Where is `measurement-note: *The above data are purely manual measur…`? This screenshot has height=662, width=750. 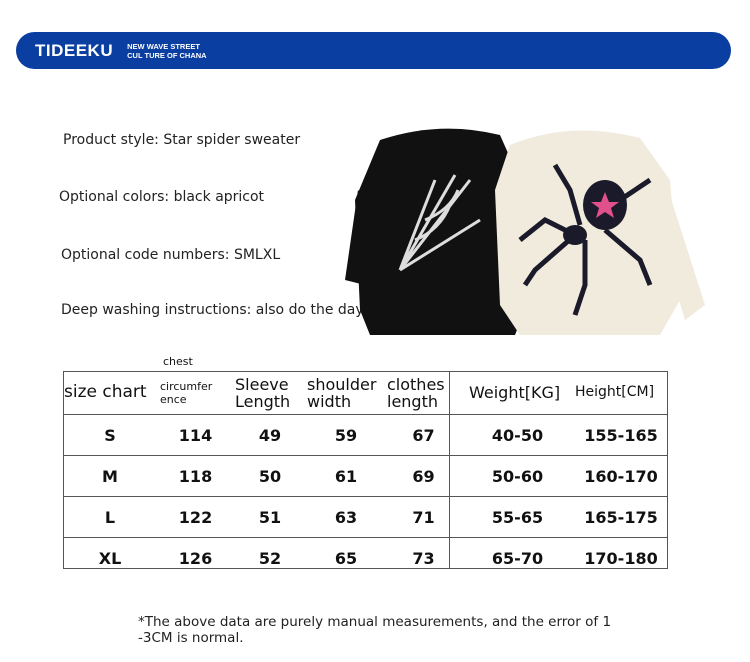 measurement-note: *The above data are purely manual measur… is located at coordinates (375, 630).